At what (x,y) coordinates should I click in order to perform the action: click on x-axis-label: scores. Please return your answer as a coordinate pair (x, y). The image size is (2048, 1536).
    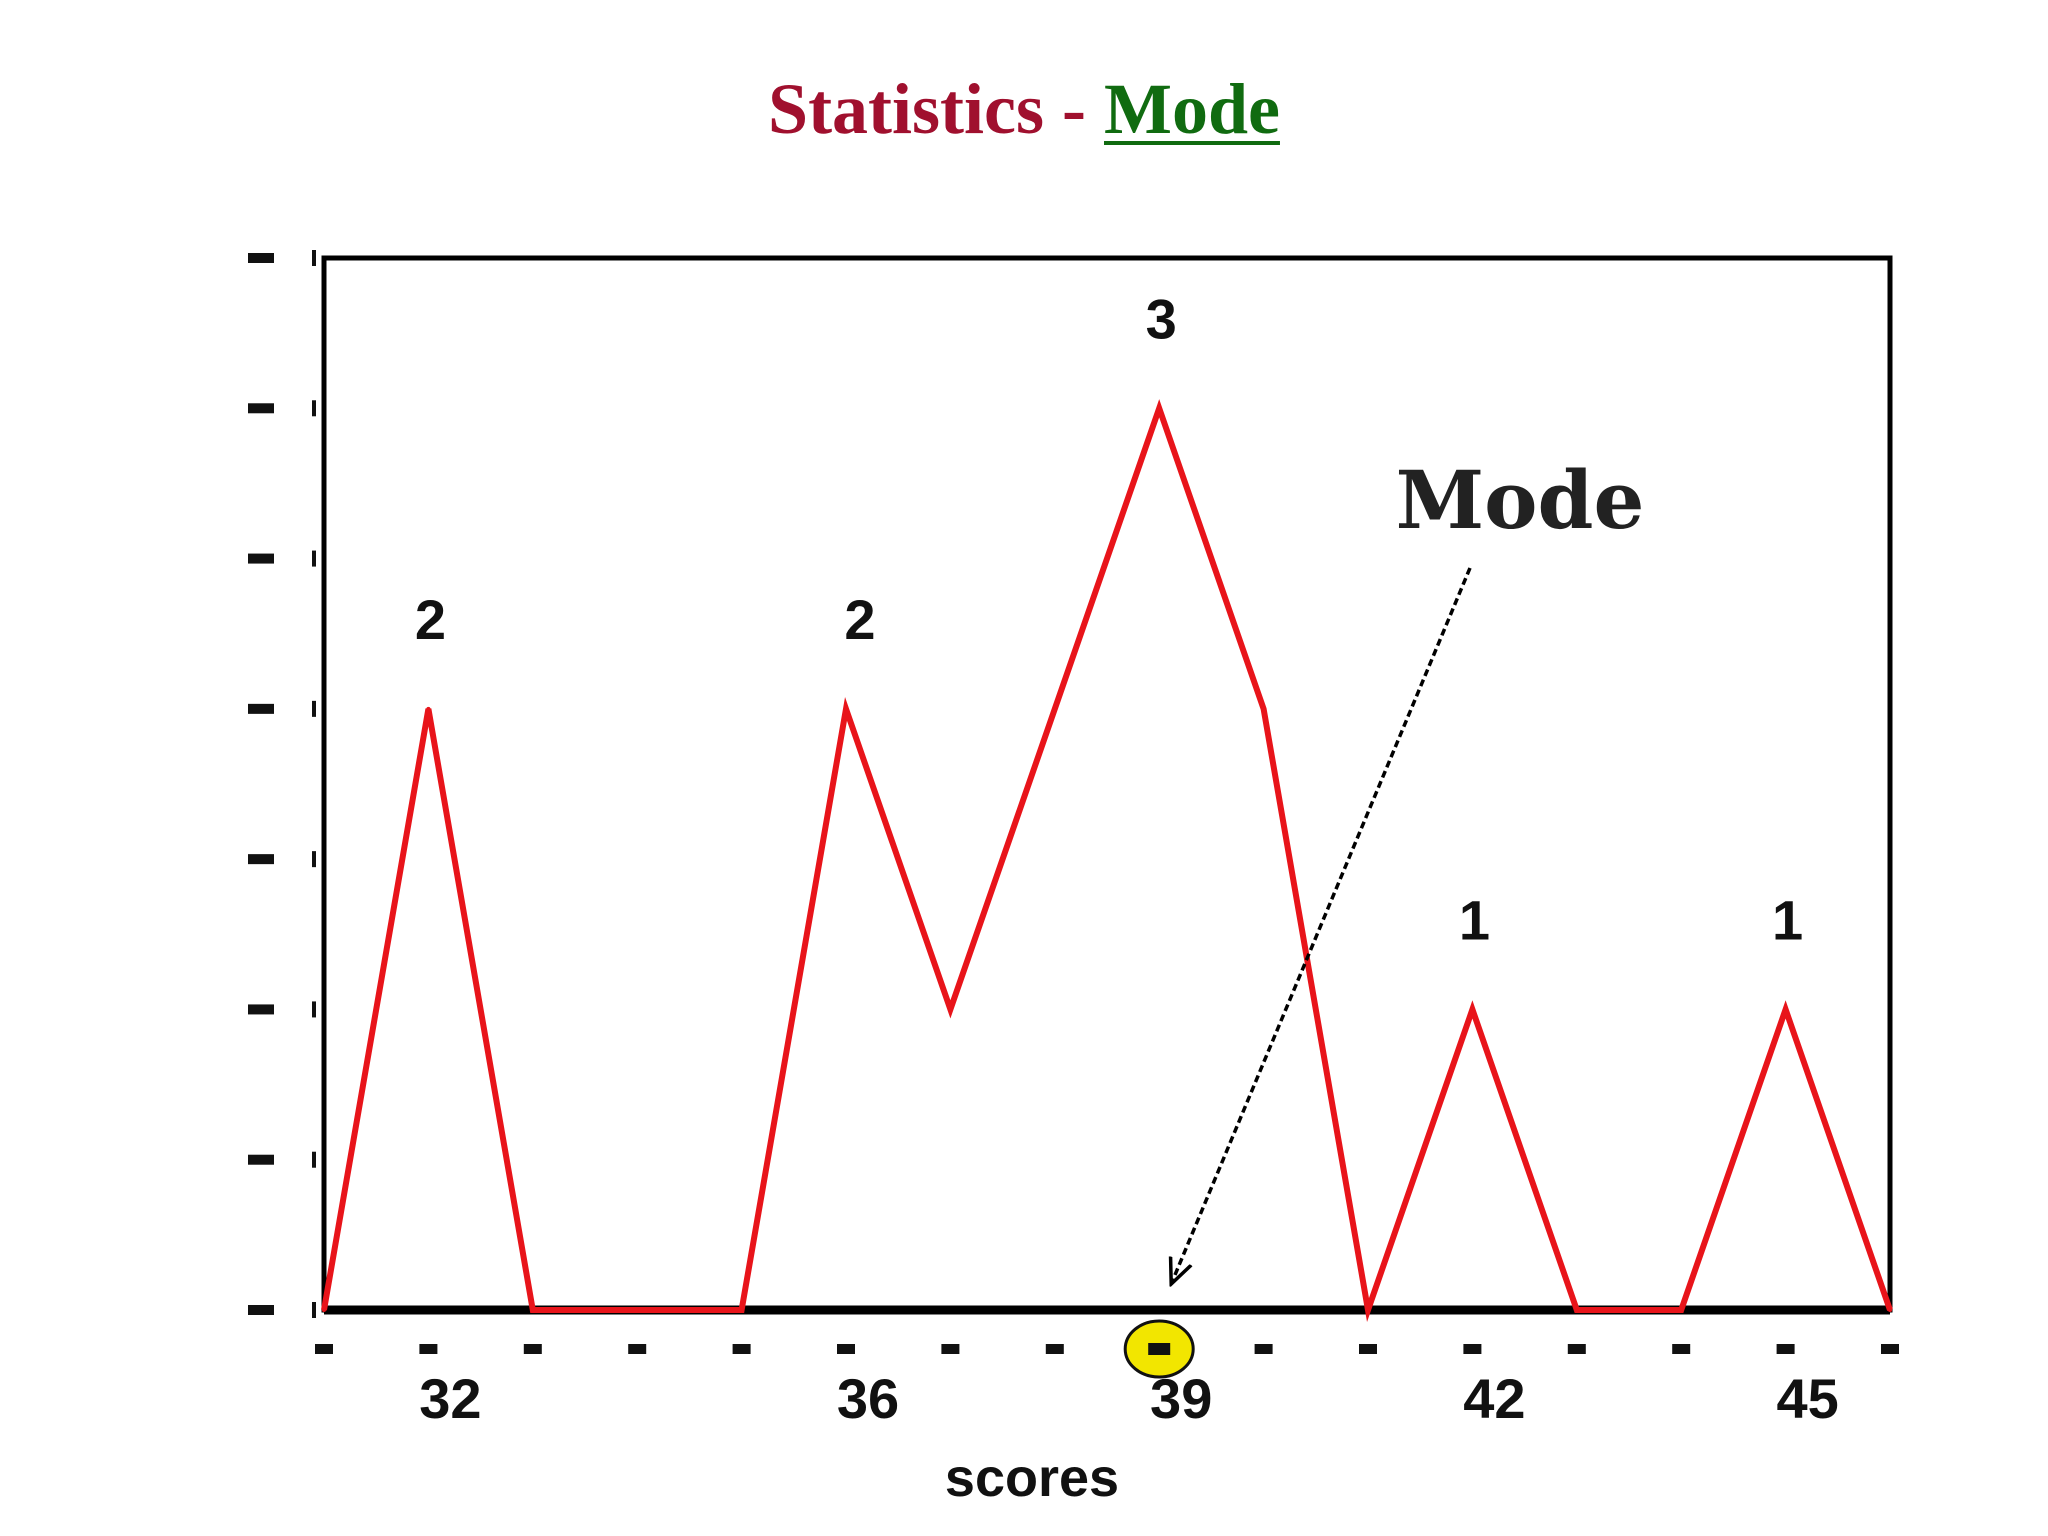
    Looking at the image, I should click on (1032, 1478).